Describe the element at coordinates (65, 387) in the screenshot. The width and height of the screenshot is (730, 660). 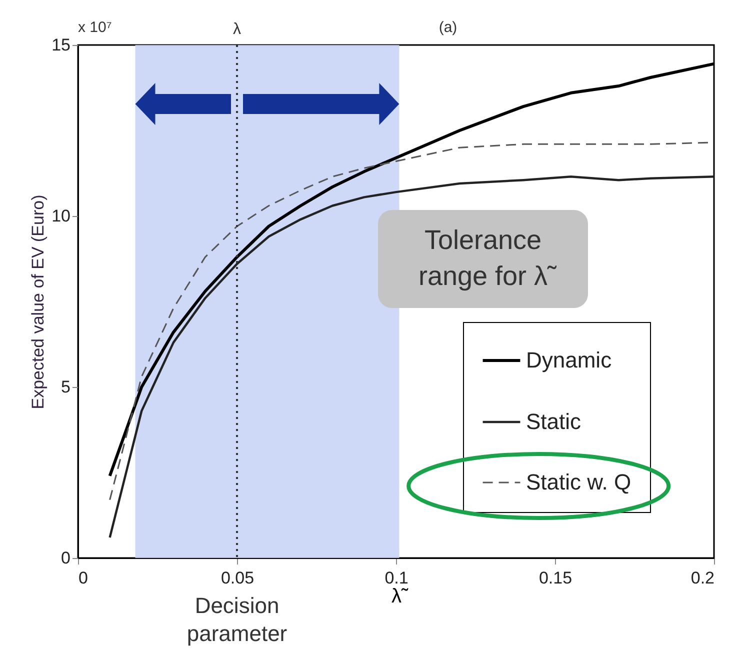
I see `y-tick-label: 5` at that location.